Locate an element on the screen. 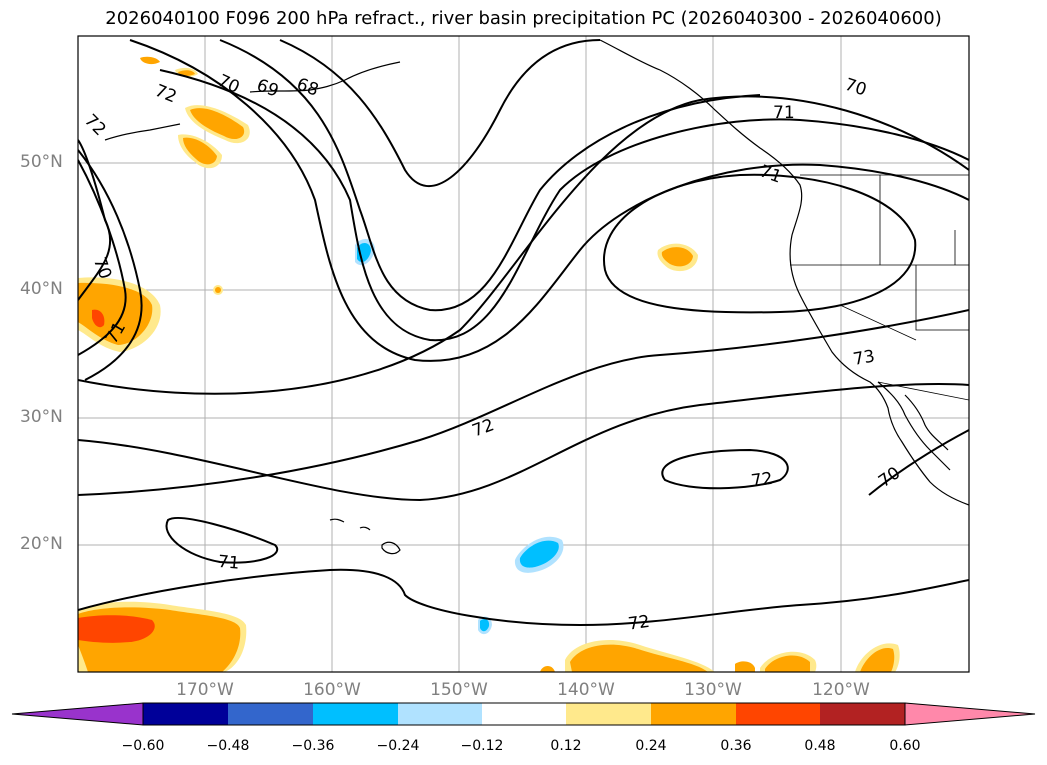 Image resolution: width=1047 pixels, height=765 pixels. lon-label: 160°W is located at coordinates (332, 690).